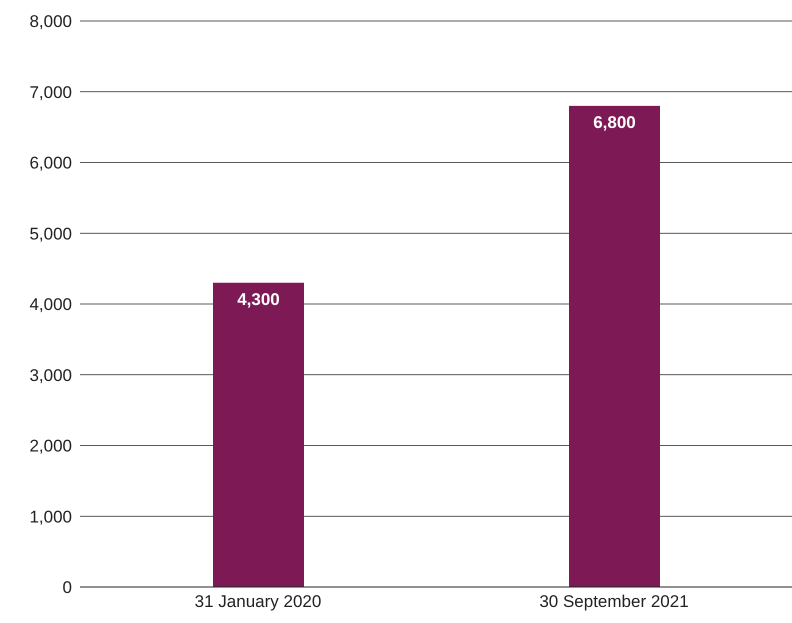 Image resolution: width=792 pixels, height=623 pixels. I want to click on y-tick-label: 0, so click(67, 588).